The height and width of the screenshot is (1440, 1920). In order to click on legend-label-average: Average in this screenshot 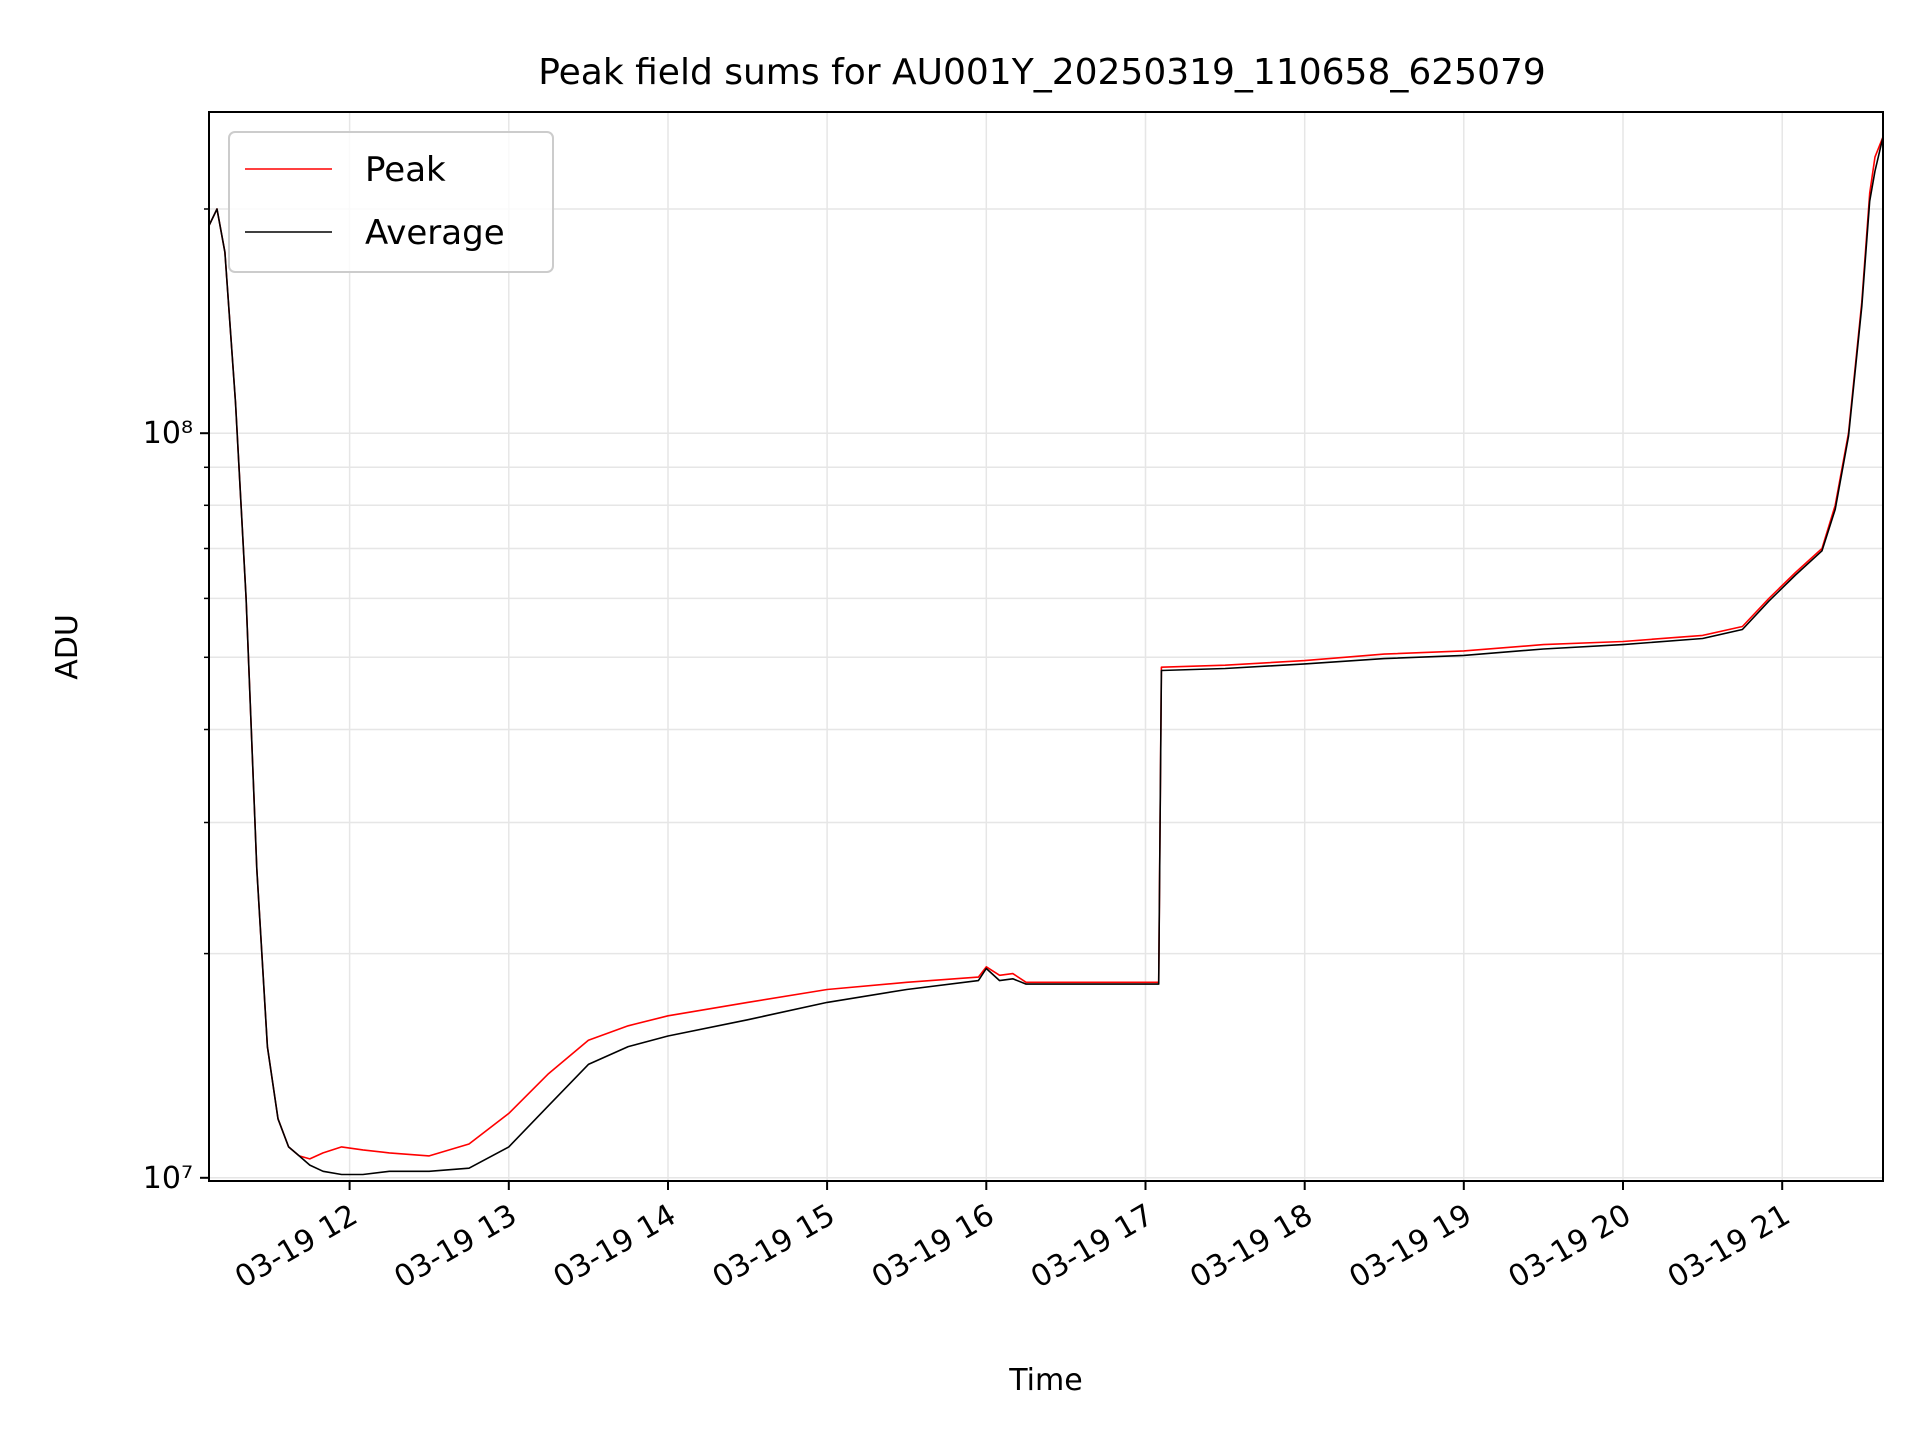, I will do `click(435, 233)`.